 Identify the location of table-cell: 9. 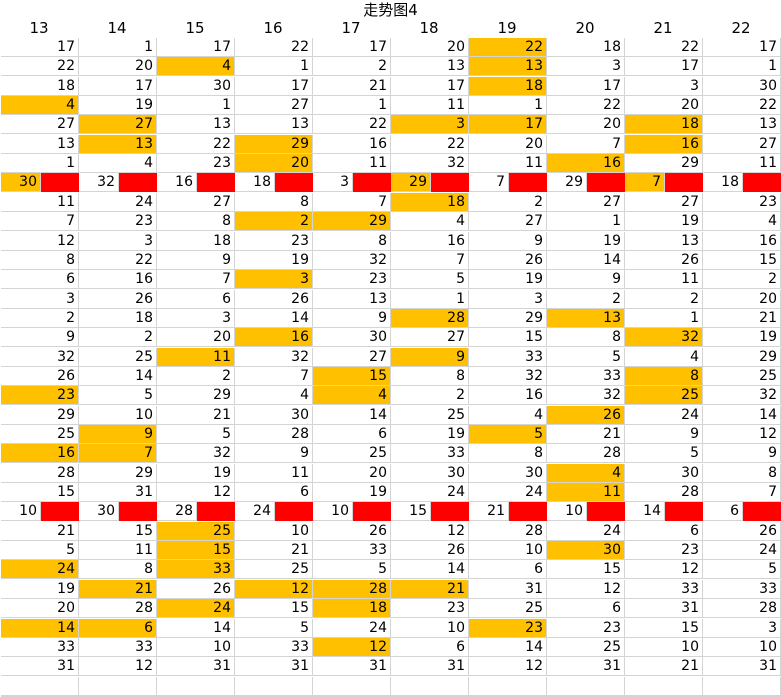
(118, 434).